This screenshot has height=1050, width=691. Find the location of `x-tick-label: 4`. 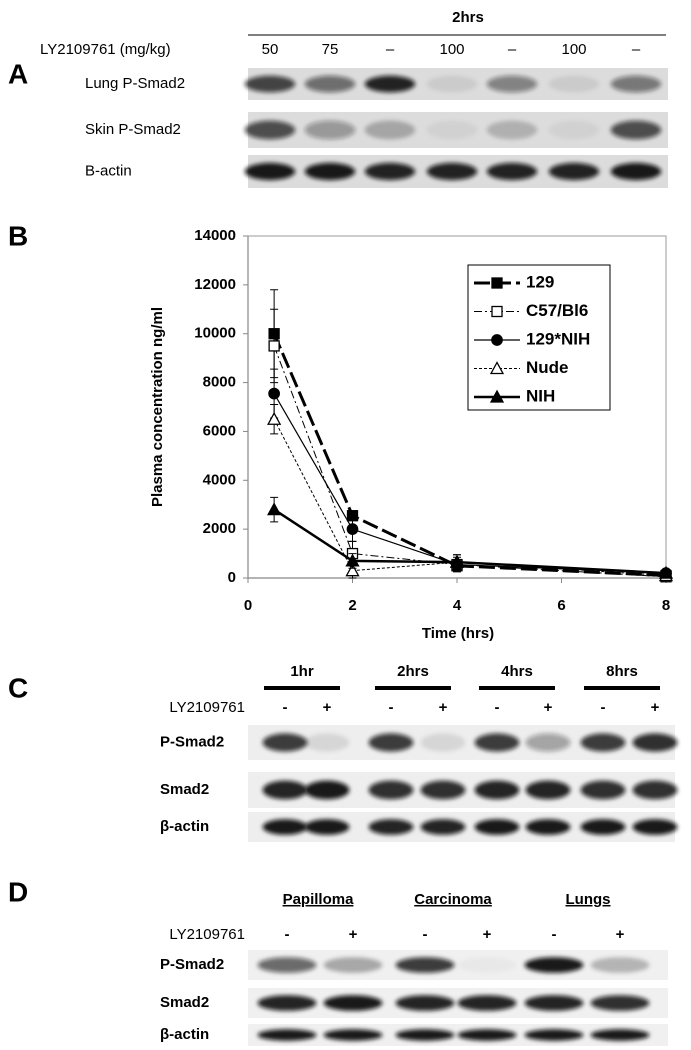

x-tick-label: 4 is located at coordinates (457, 605).